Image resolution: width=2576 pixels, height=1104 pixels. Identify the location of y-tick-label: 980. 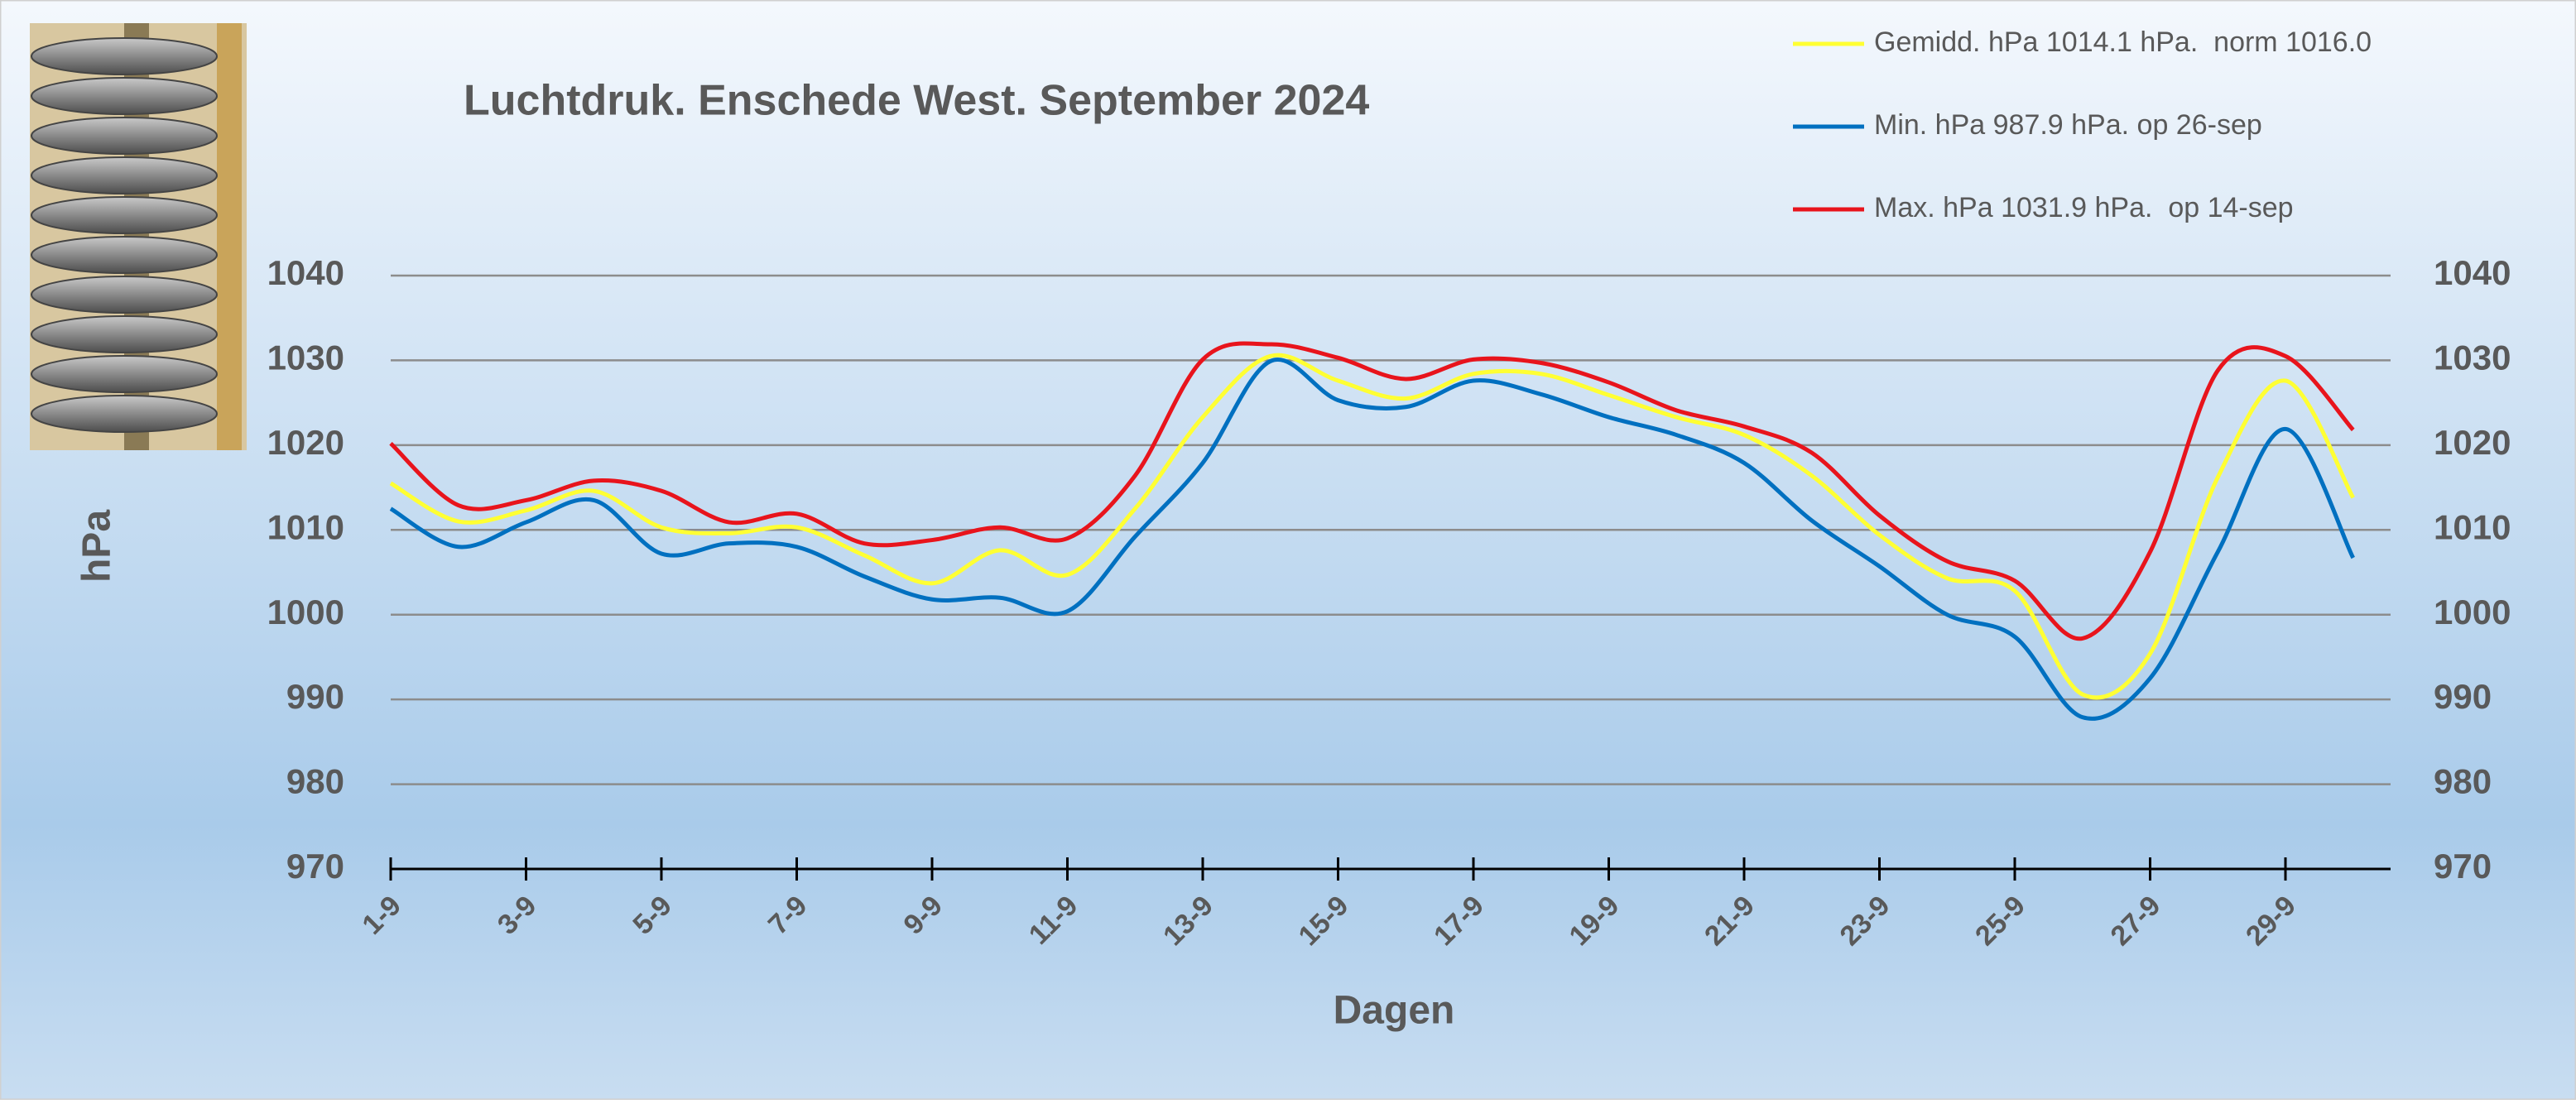
(315, 781).